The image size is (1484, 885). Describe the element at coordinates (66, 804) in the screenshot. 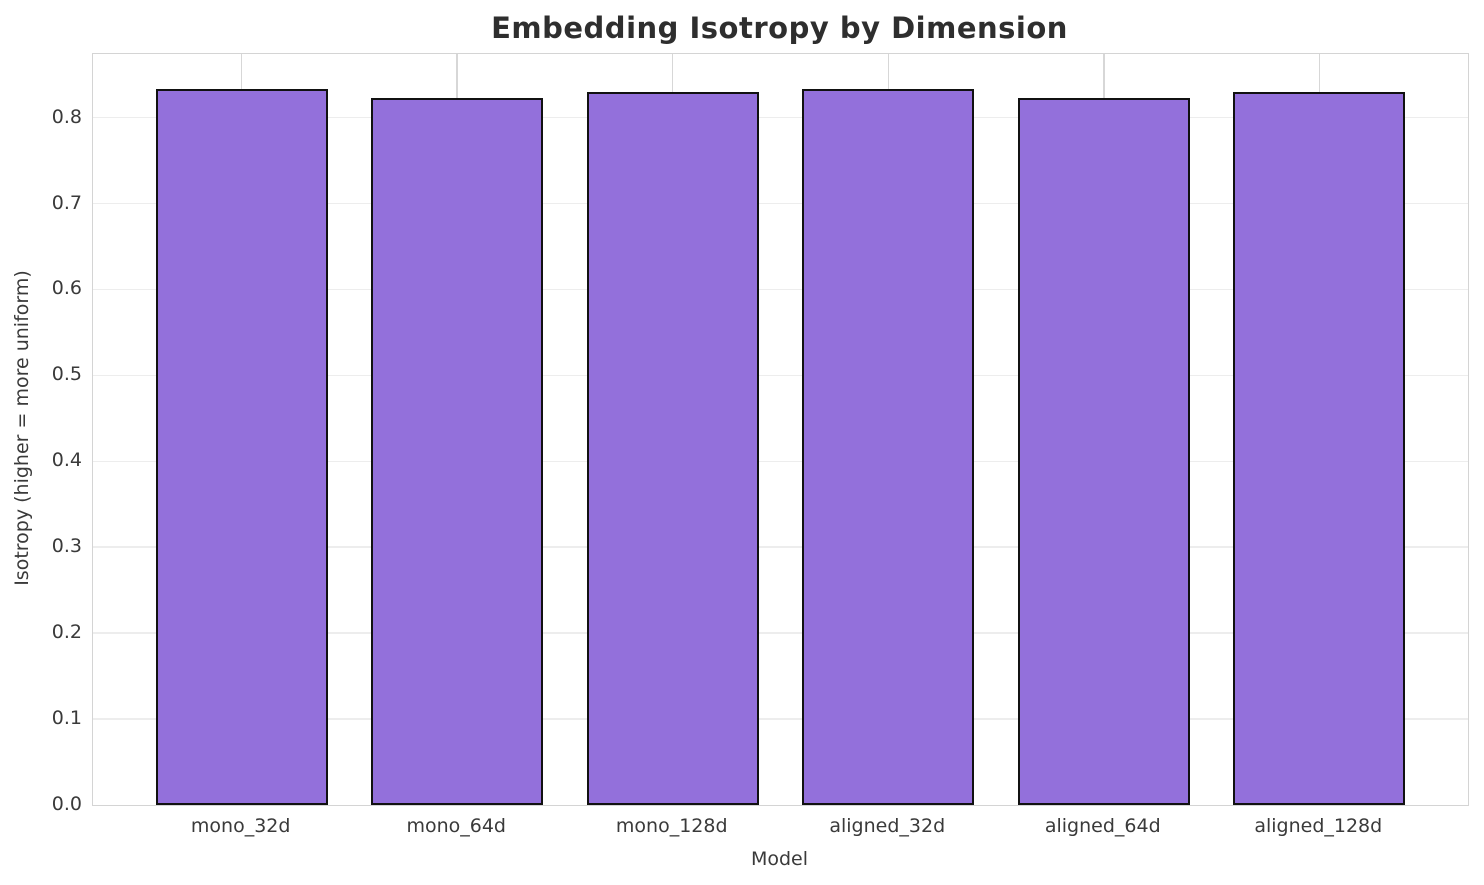

I see `y-tick-label: 0.0` at that location.